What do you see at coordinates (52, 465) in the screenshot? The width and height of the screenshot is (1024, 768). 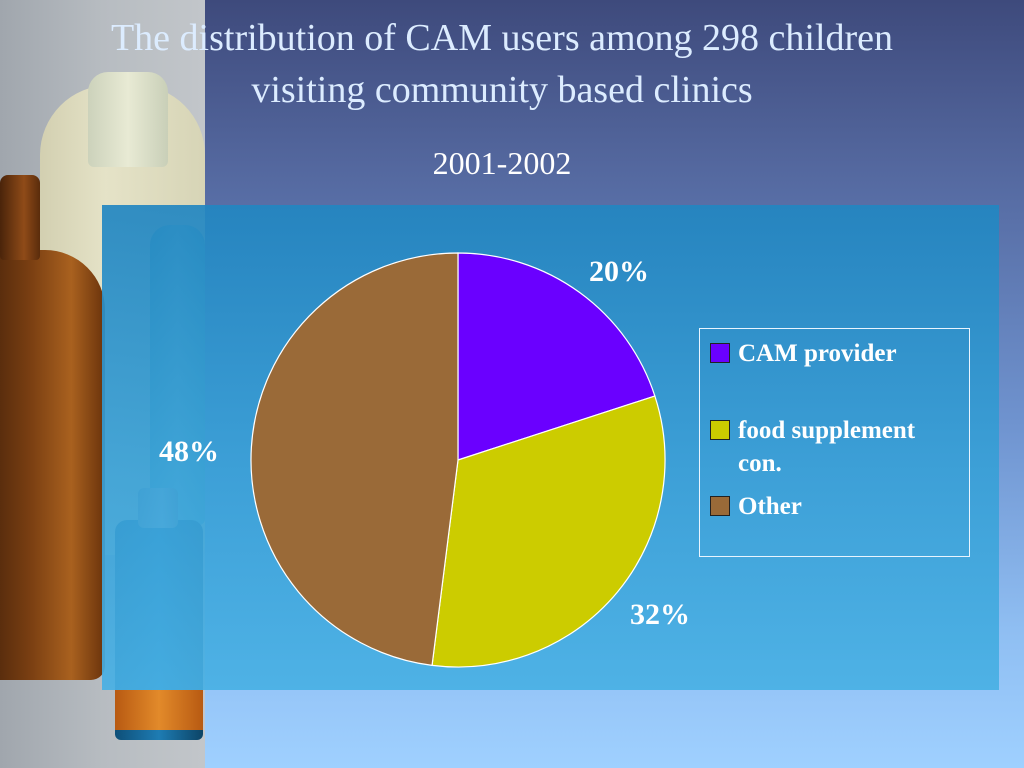 I see `amber-bottle` at bounding box center [52, 465].